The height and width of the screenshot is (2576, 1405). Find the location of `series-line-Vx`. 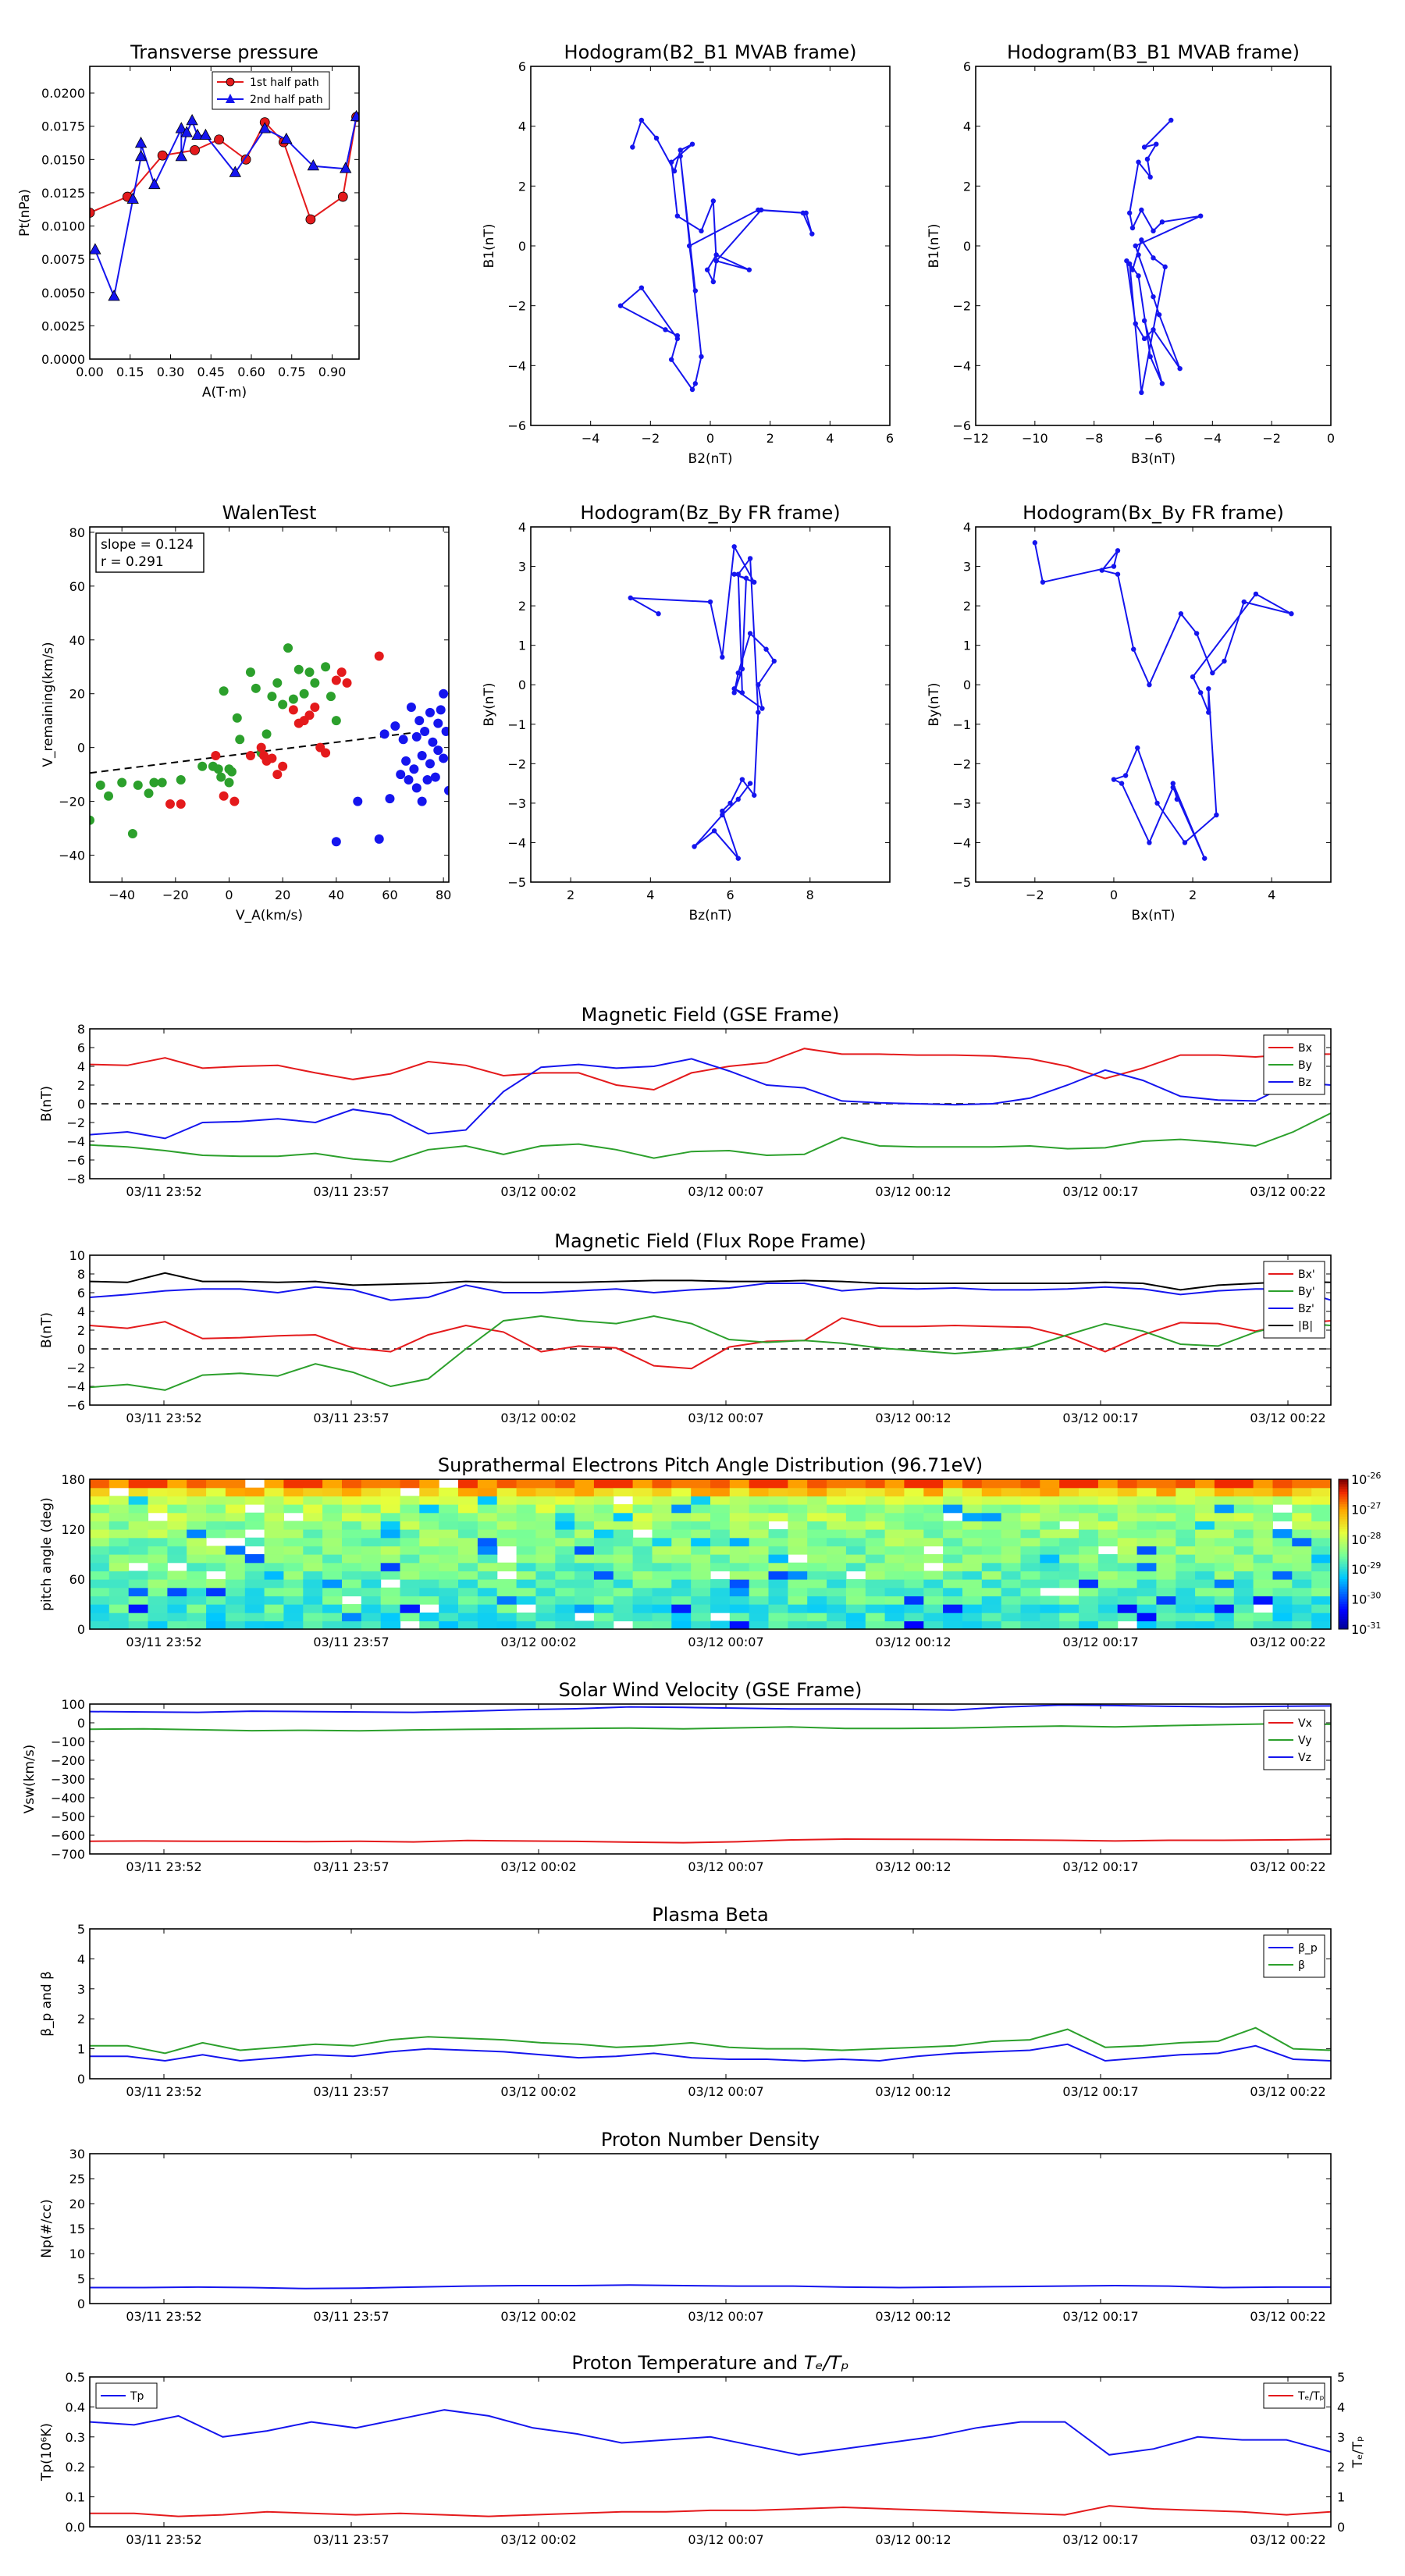

series-line-Vx is located at coordinates (711, 1841).